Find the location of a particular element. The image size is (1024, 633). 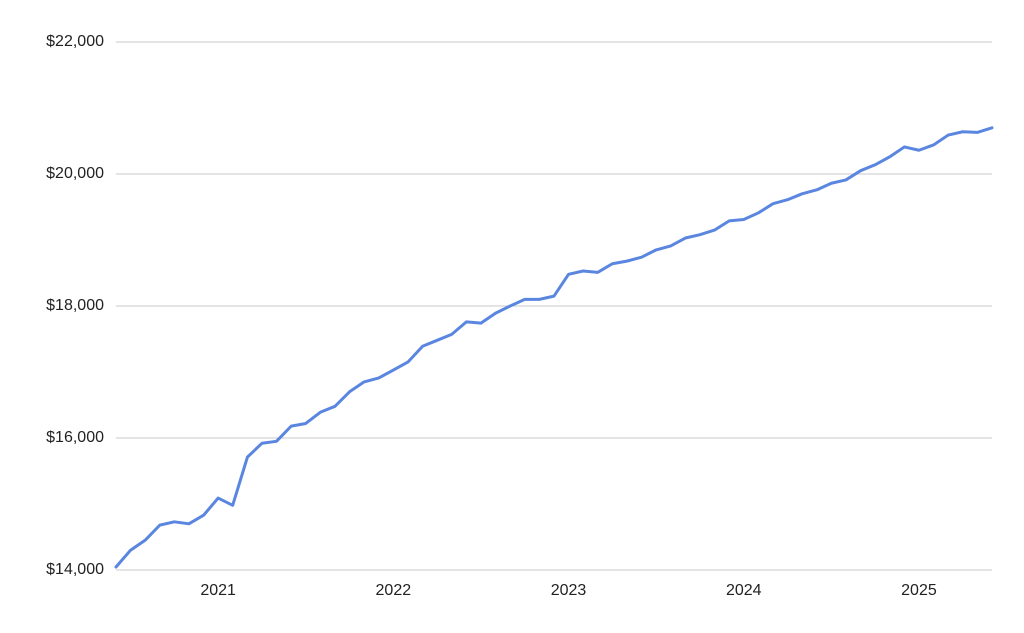

x-tick-label: 2022 is located at coordinates (394, 590).